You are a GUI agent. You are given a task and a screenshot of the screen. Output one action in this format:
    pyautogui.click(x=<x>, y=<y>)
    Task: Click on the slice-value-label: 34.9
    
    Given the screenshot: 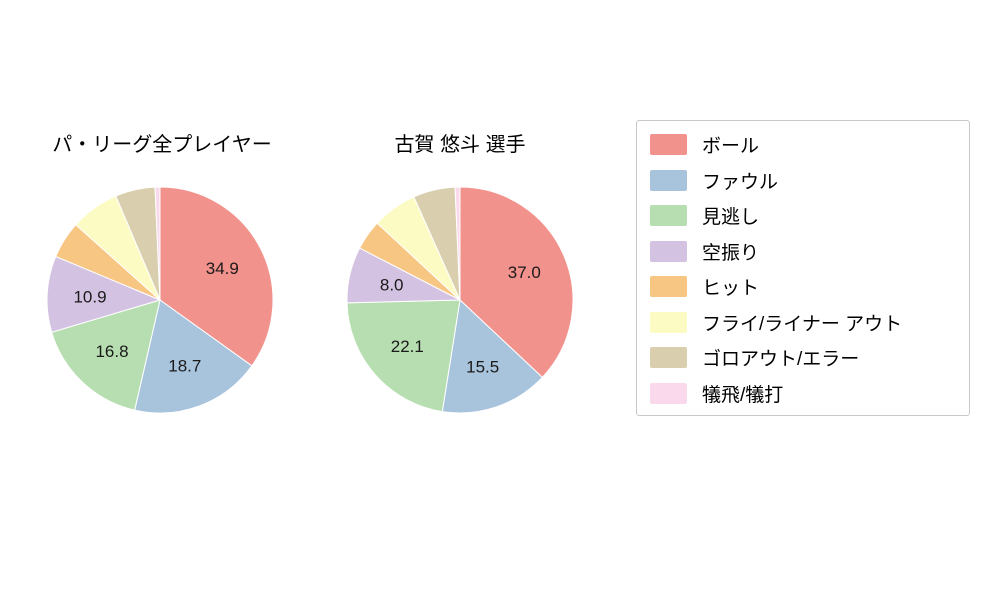 What is the action you would take?
    pyautogui.click(x=222, y=268)
    